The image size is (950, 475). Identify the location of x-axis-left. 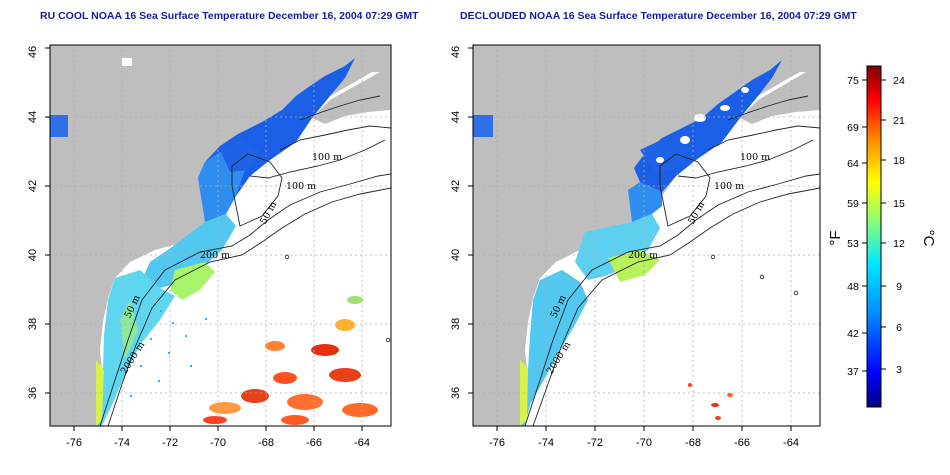
(218, 428).